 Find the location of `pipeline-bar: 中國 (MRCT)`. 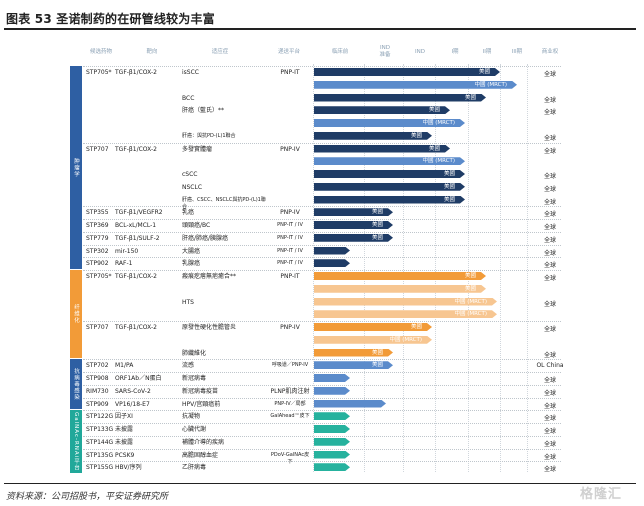

pipeline-bar: 中國 (MRCT) is located at coordinates (415, 85).